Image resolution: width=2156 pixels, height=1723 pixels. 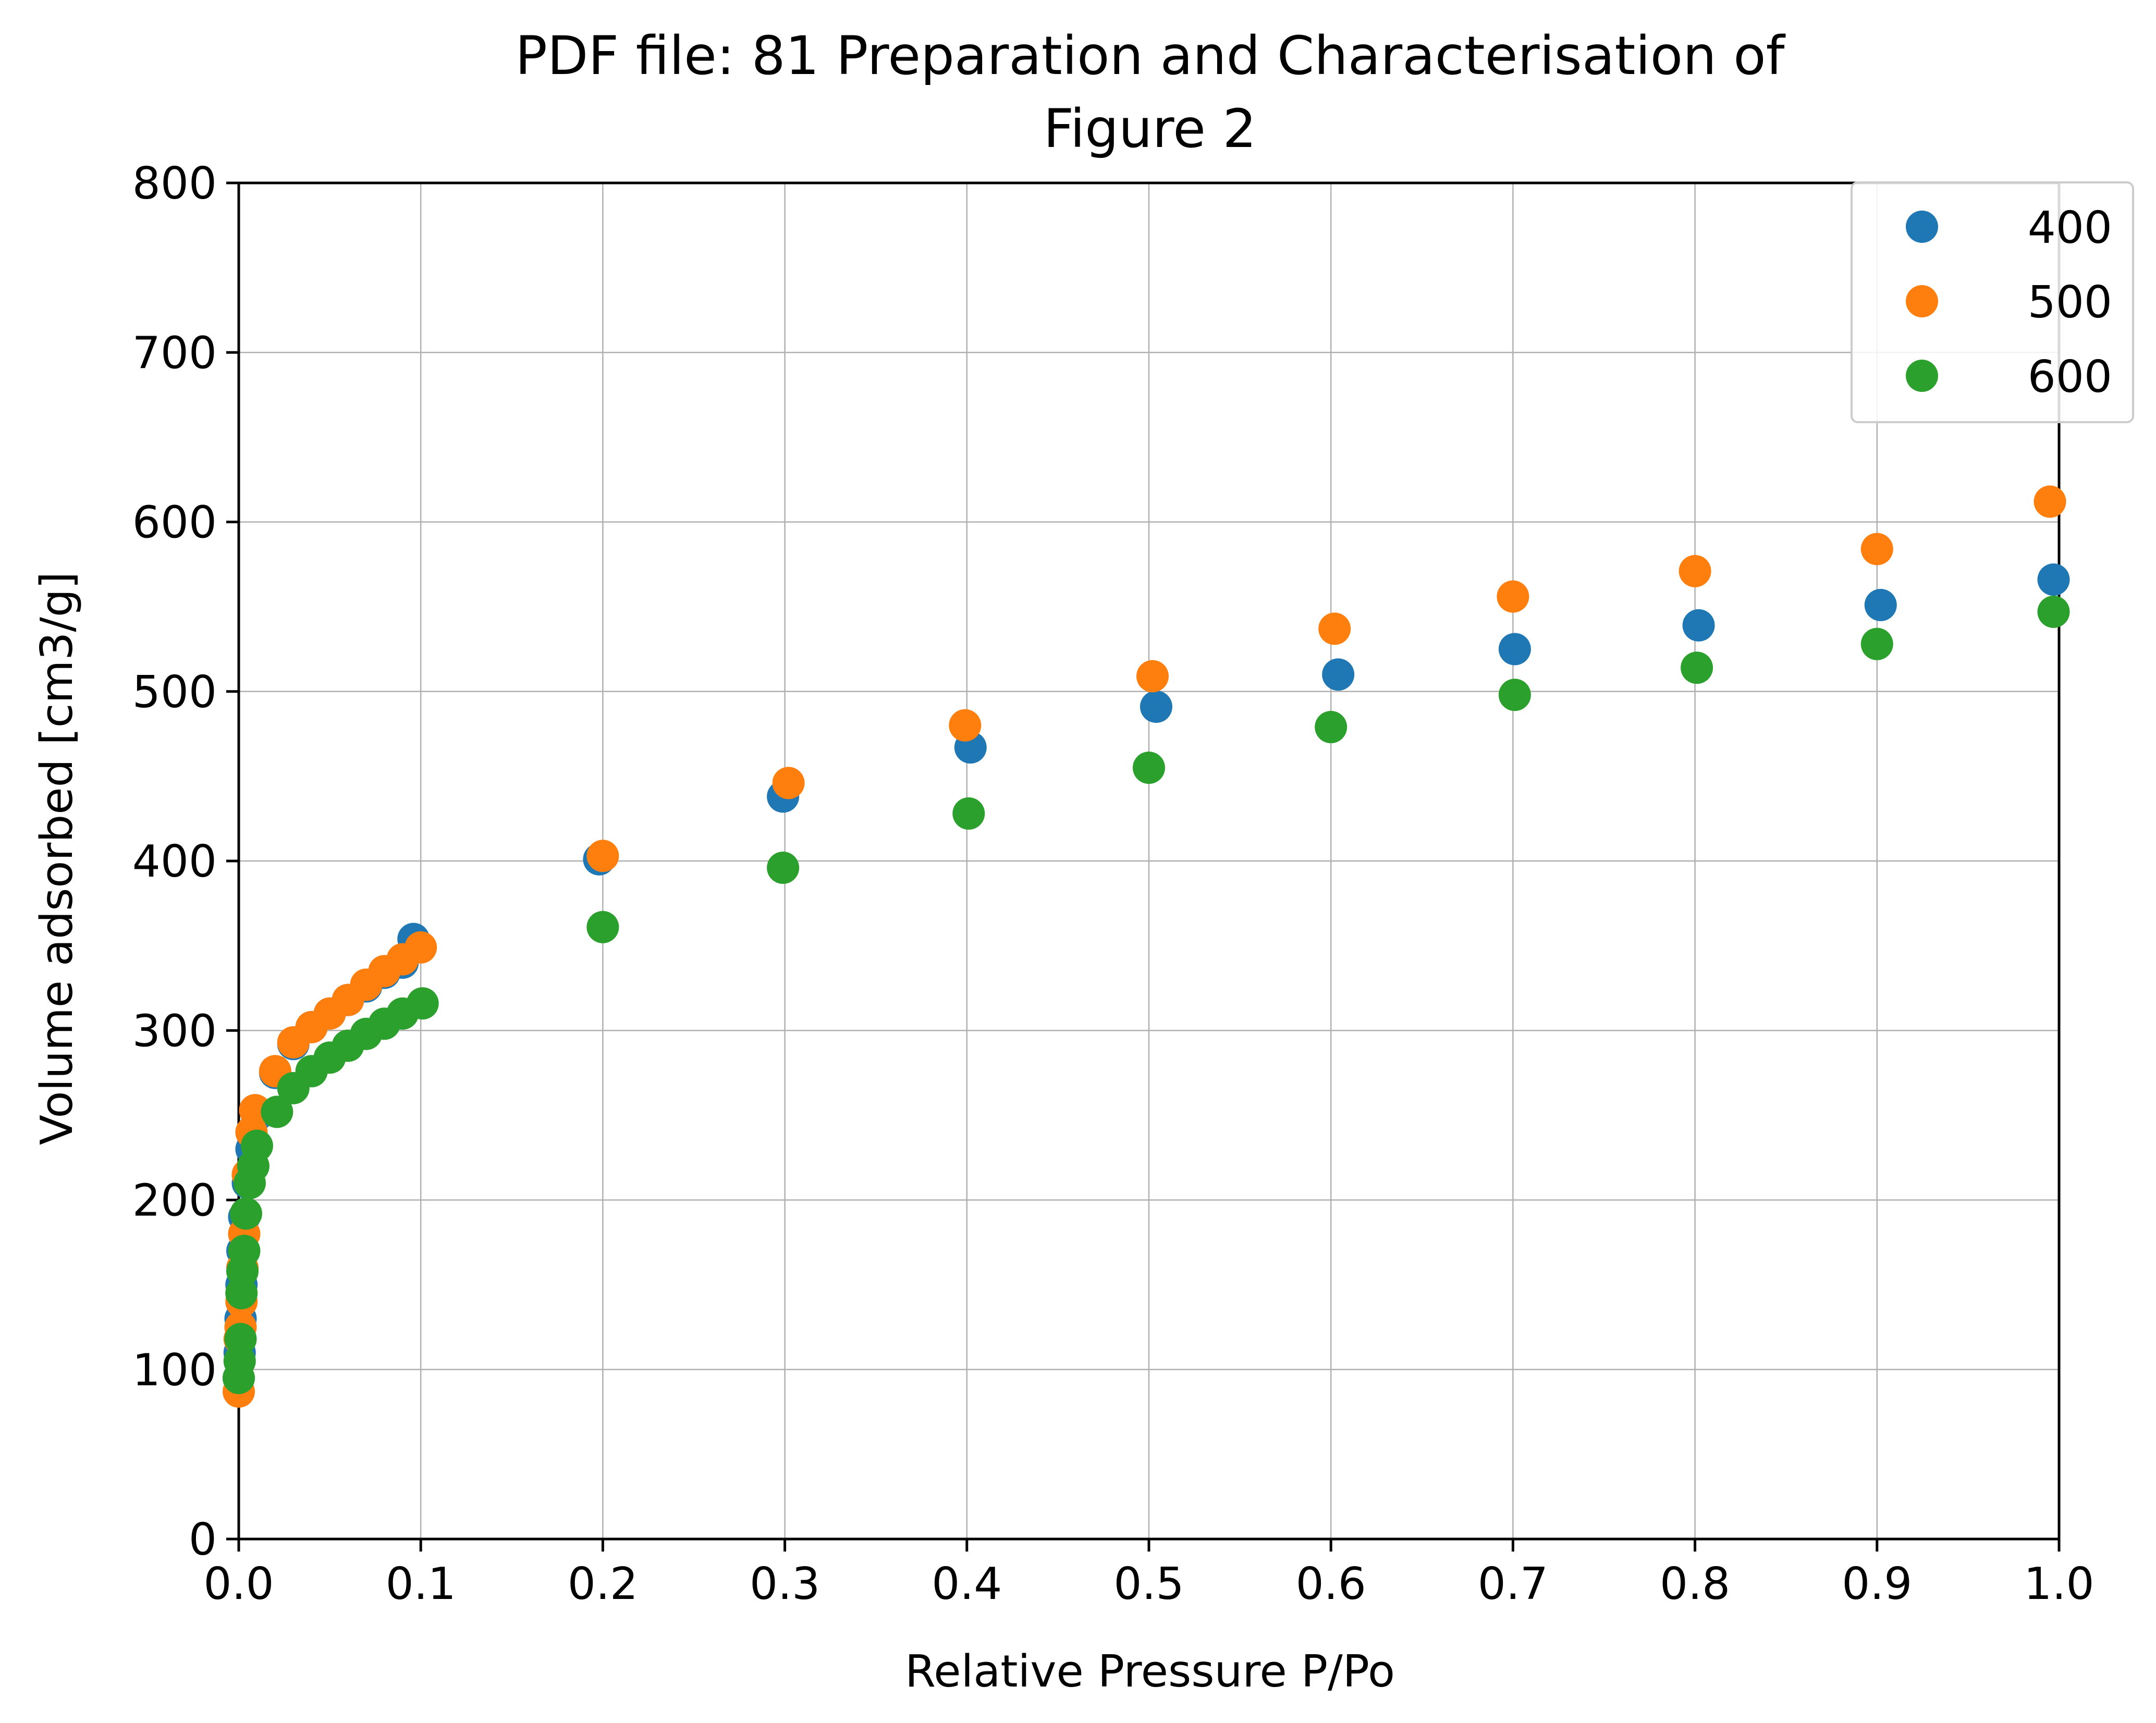 I want to click on x-tick-label: 0.9, so click(x=1877, y=1584).